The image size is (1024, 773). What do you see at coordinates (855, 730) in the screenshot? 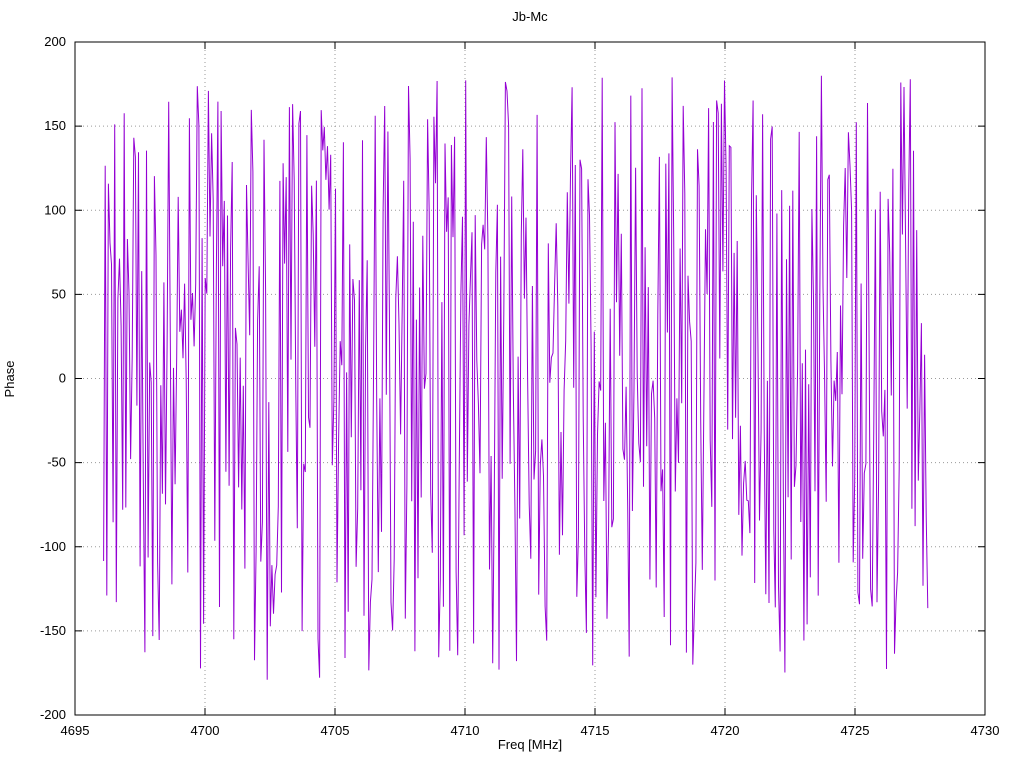
I see `x-tick-label: 4725` at bounding box center [855, 730].